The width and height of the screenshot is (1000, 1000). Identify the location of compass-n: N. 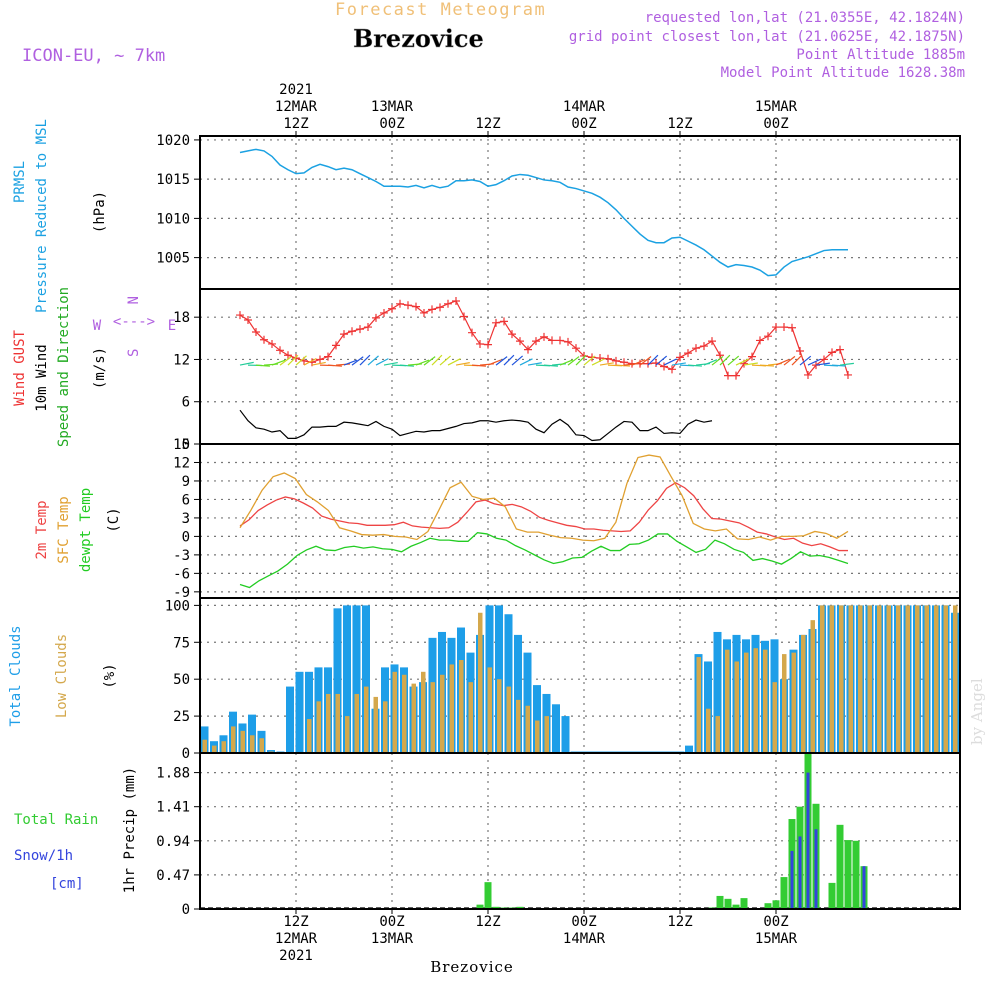
(134, 300).